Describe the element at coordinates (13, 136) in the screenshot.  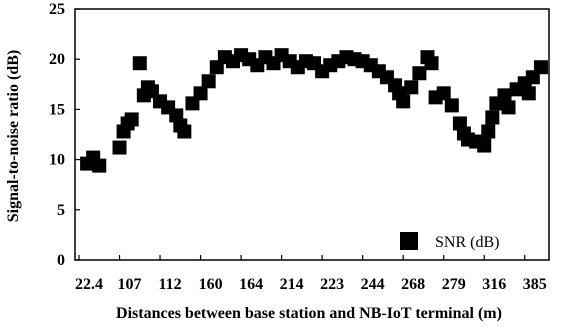
I see `y-axis-title: Signal-to-noise ratio (dB)` at that location.